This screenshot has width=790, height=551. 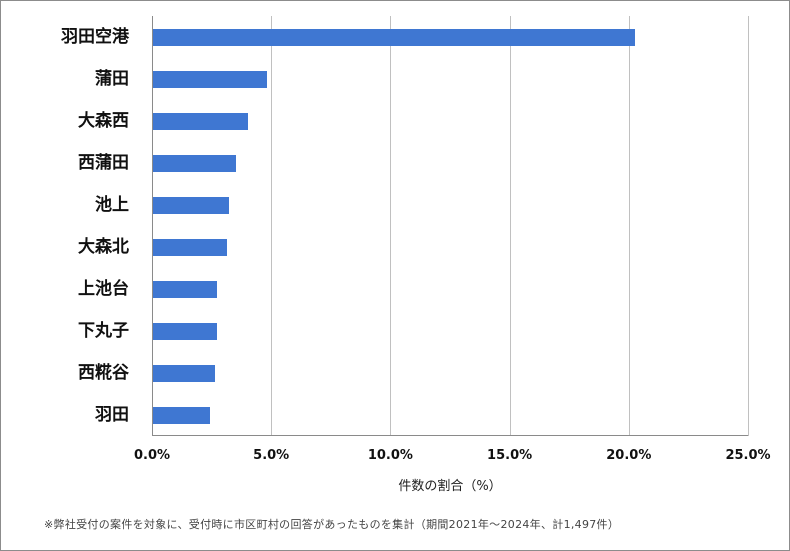 I want to click on category-label: 羽田空港, so click(x=95, y=37).